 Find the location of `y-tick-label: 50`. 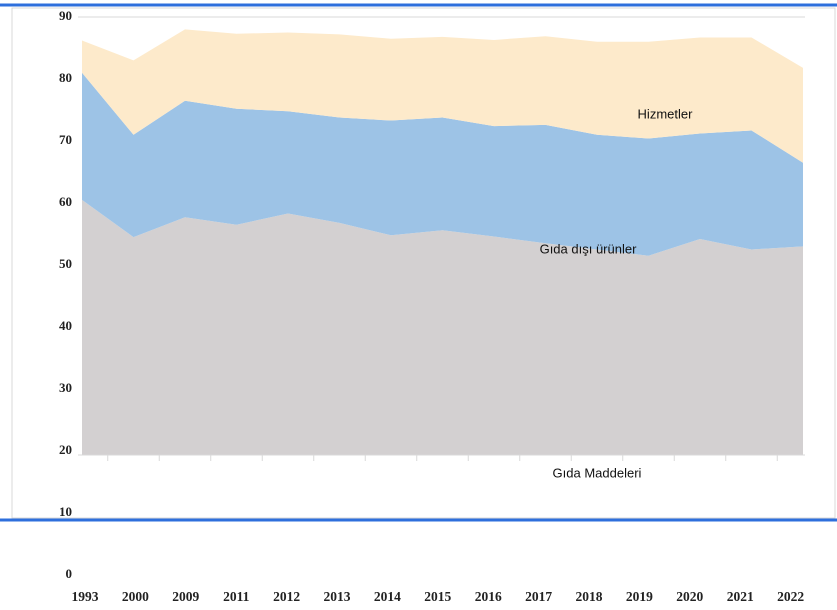

y-tick-label: 50 is located at coordinates (65, 263).